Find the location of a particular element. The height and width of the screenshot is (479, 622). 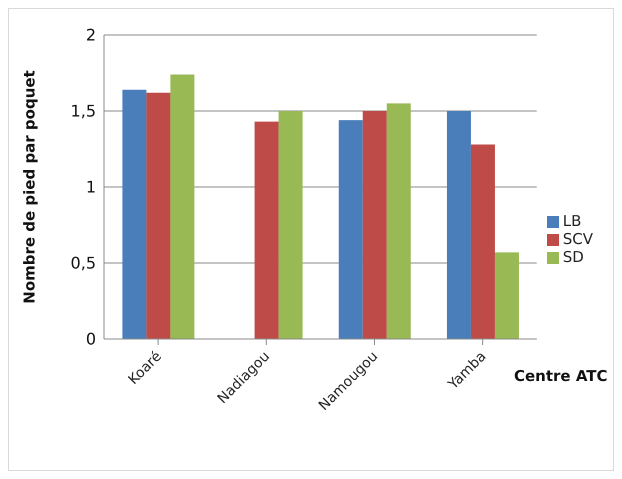

y-tick-label: 1 is located at coordinates (91, 187).